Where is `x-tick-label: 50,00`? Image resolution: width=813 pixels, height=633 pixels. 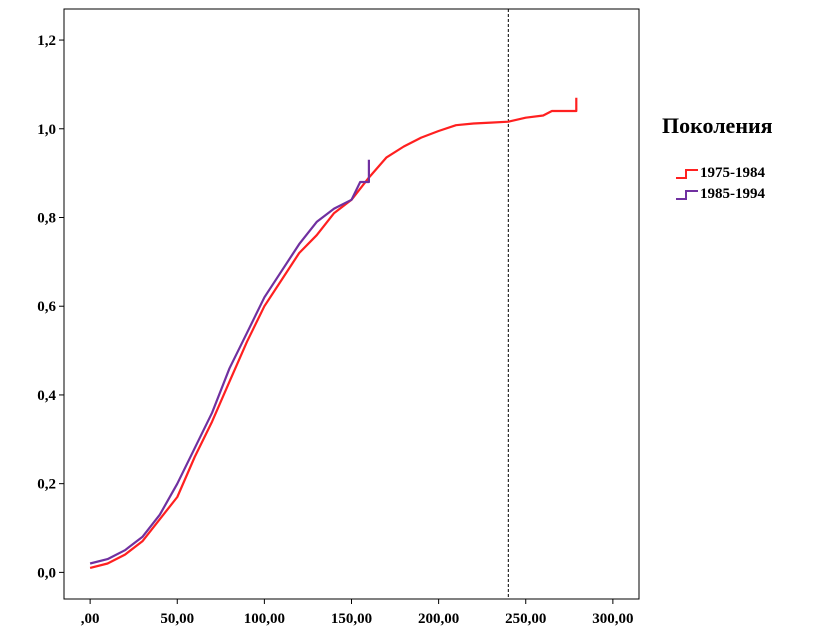 x-tick-label: 50,00 is located at coordinates (177, 619).